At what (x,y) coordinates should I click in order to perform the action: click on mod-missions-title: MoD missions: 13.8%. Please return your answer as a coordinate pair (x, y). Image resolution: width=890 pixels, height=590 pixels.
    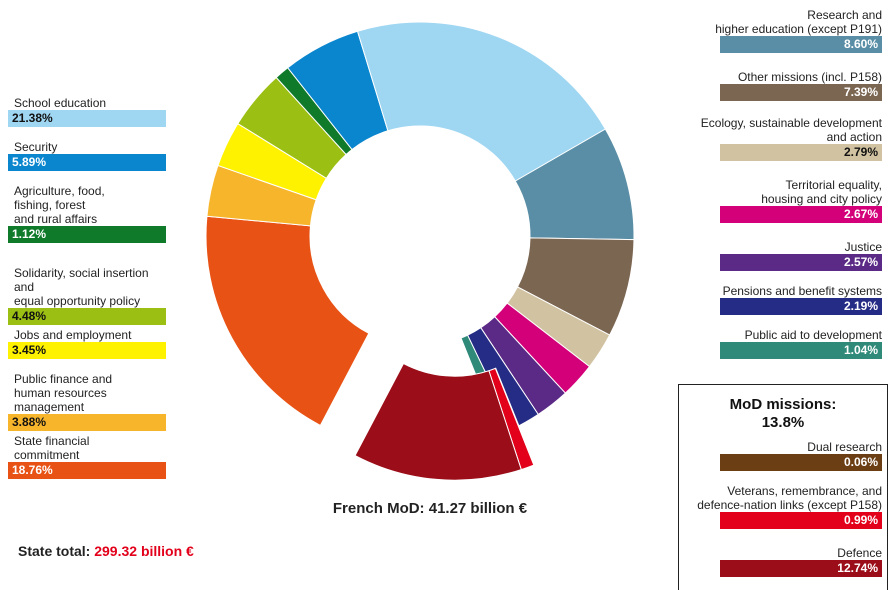
    Looking at the image, I should click on (783, 414).